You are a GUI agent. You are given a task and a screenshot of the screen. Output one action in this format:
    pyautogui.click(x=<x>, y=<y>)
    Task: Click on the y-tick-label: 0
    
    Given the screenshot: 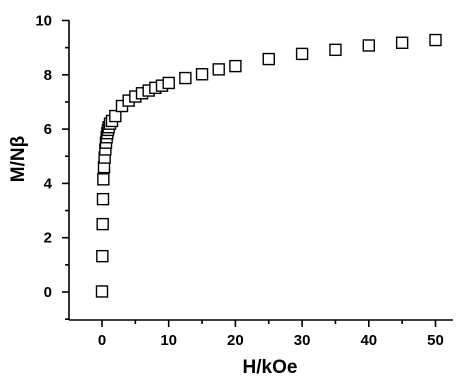 What is the action you would take?
    pyautogui.click(x=48, y=292)
    